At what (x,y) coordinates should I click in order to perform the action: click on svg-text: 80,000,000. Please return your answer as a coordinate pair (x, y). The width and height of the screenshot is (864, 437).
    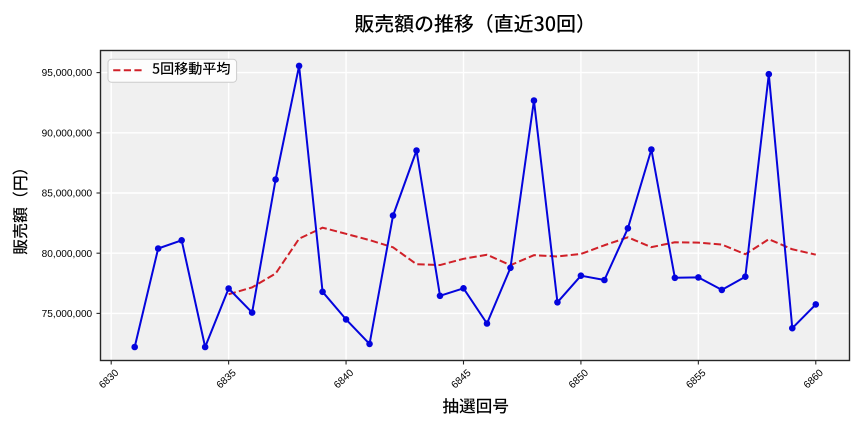
    Looking at the image, I should click on (67, 254).